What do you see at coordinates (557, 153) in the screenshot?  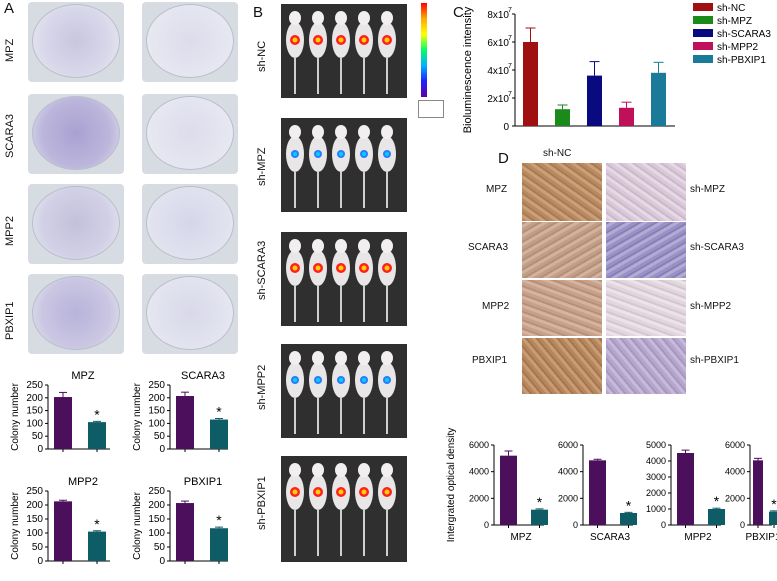 I see `ihc-header: sh-NC` at bounding box center [557, 153].